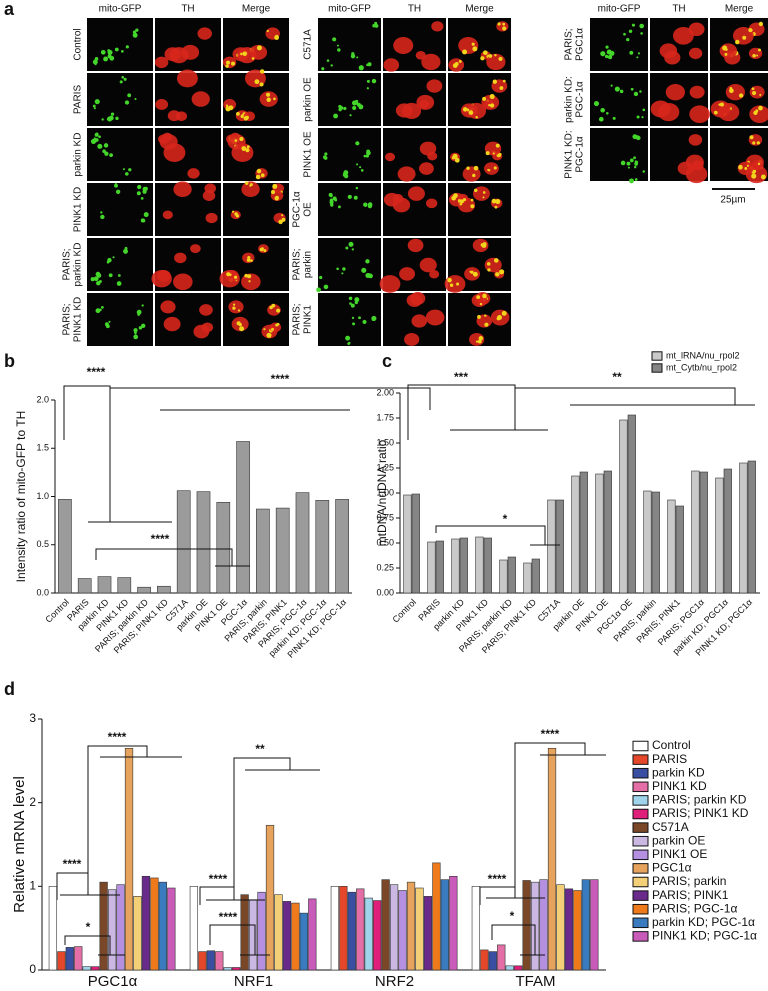 The width and height of the screenshot is (768, 991). What do you see at coordinates (619, 99) in the screenshot?
I see `micrograph` at bounding box center [619, 99].